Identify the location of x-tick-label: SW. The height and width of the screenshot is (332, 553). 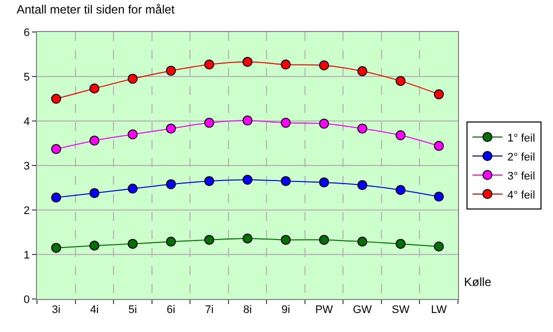
(401, 310).